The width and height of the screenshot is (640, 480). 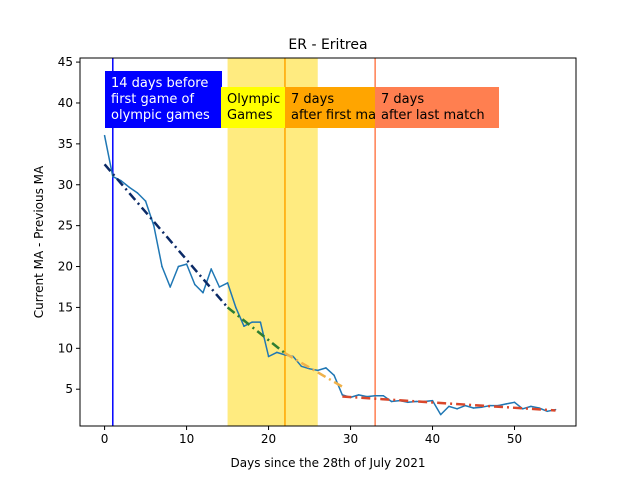 What do you see at coordinates (166, 236) in the screenshot?
I see `trend-pre-olympics` at bounding box center [166, 236].